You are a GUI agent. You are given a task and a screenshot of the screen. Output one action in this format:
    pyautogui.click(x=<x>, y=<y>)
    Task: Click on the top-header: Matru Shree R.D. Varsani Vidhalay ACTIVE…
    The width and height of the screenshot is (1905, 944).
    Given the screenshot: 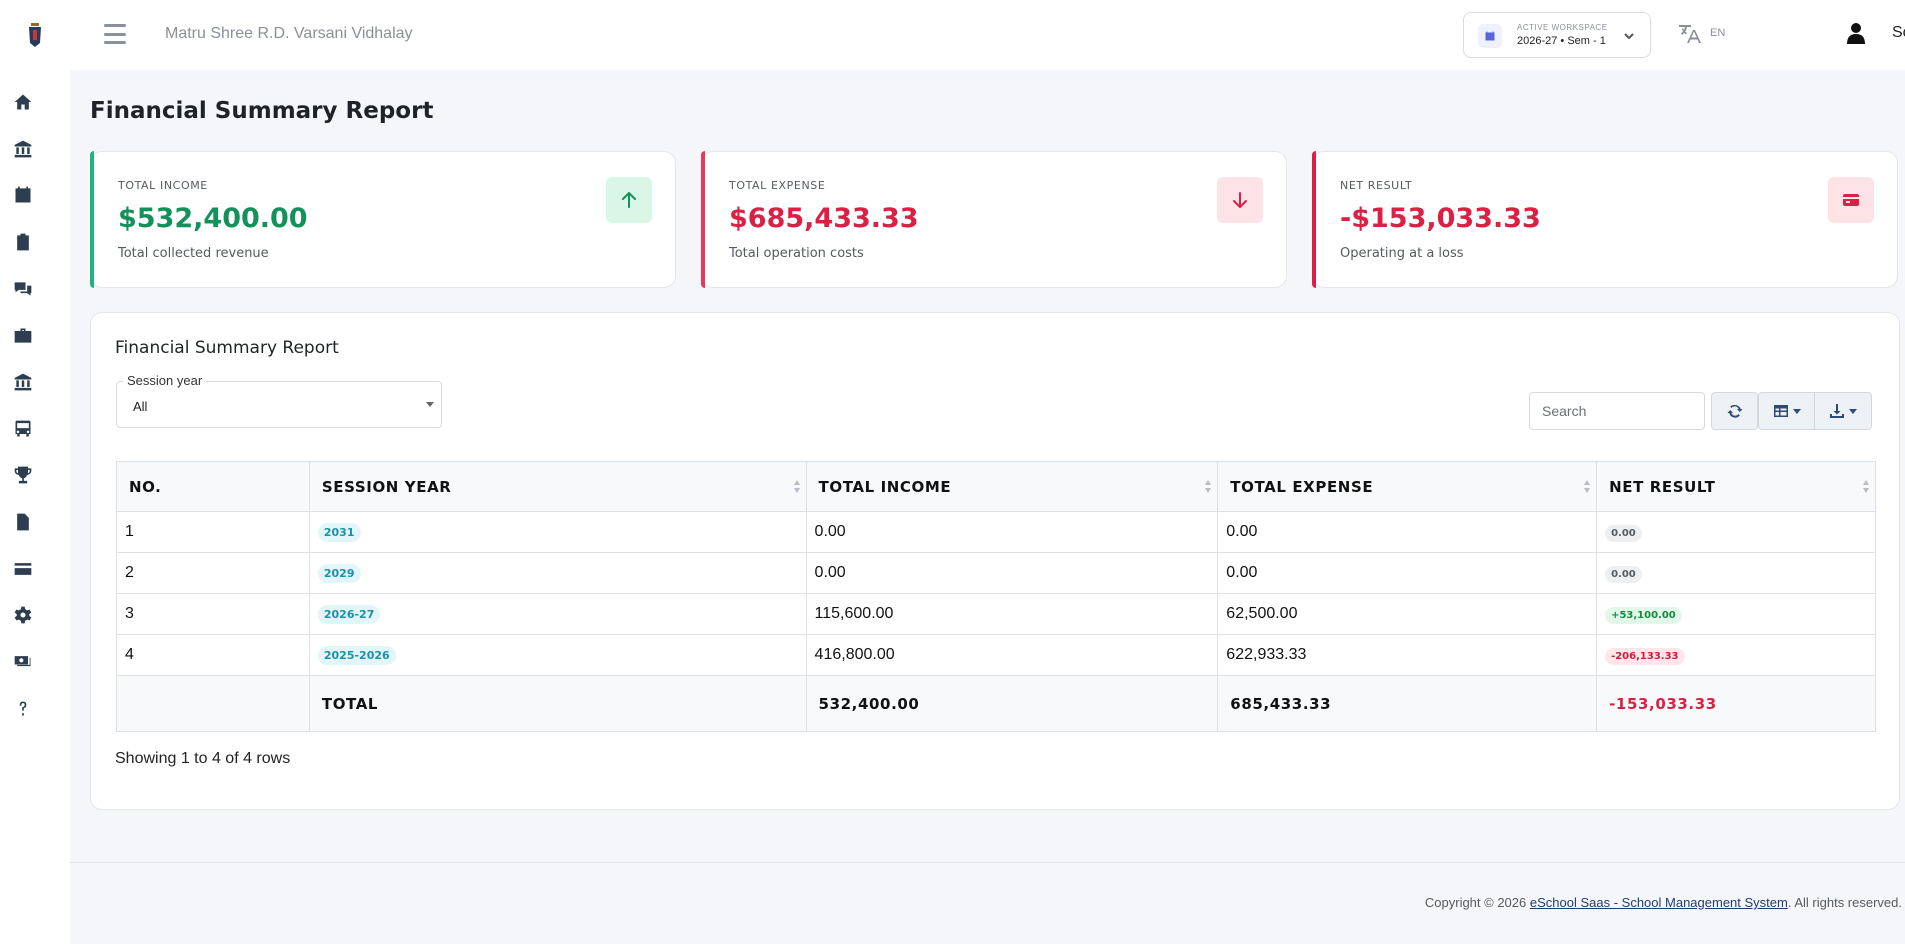 What is the action you would take?
    pyautogui.click(x=987, y=35)
    